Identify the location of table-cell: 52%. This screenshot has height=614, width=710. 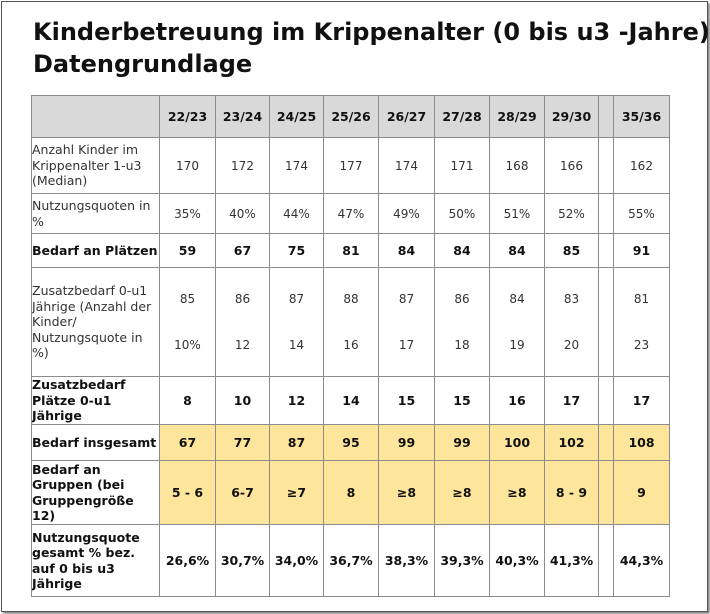
(571, 213).